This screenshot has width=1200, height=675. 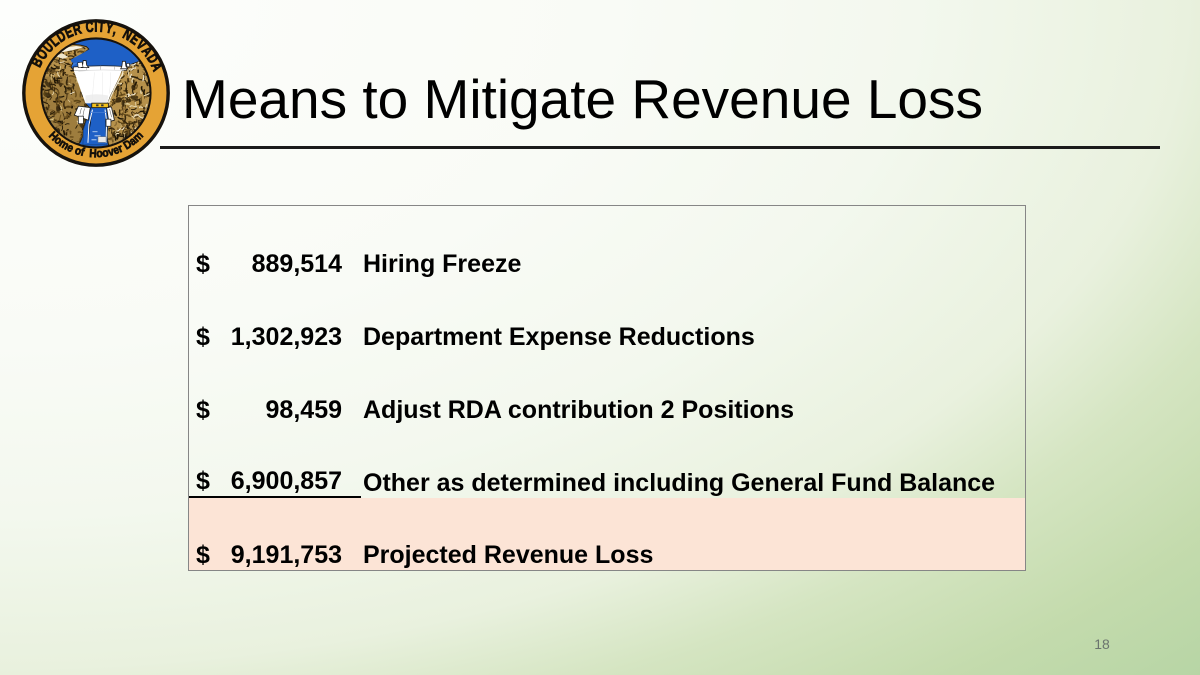 I want to click on svg-text: T, so click(x=101, y=27).